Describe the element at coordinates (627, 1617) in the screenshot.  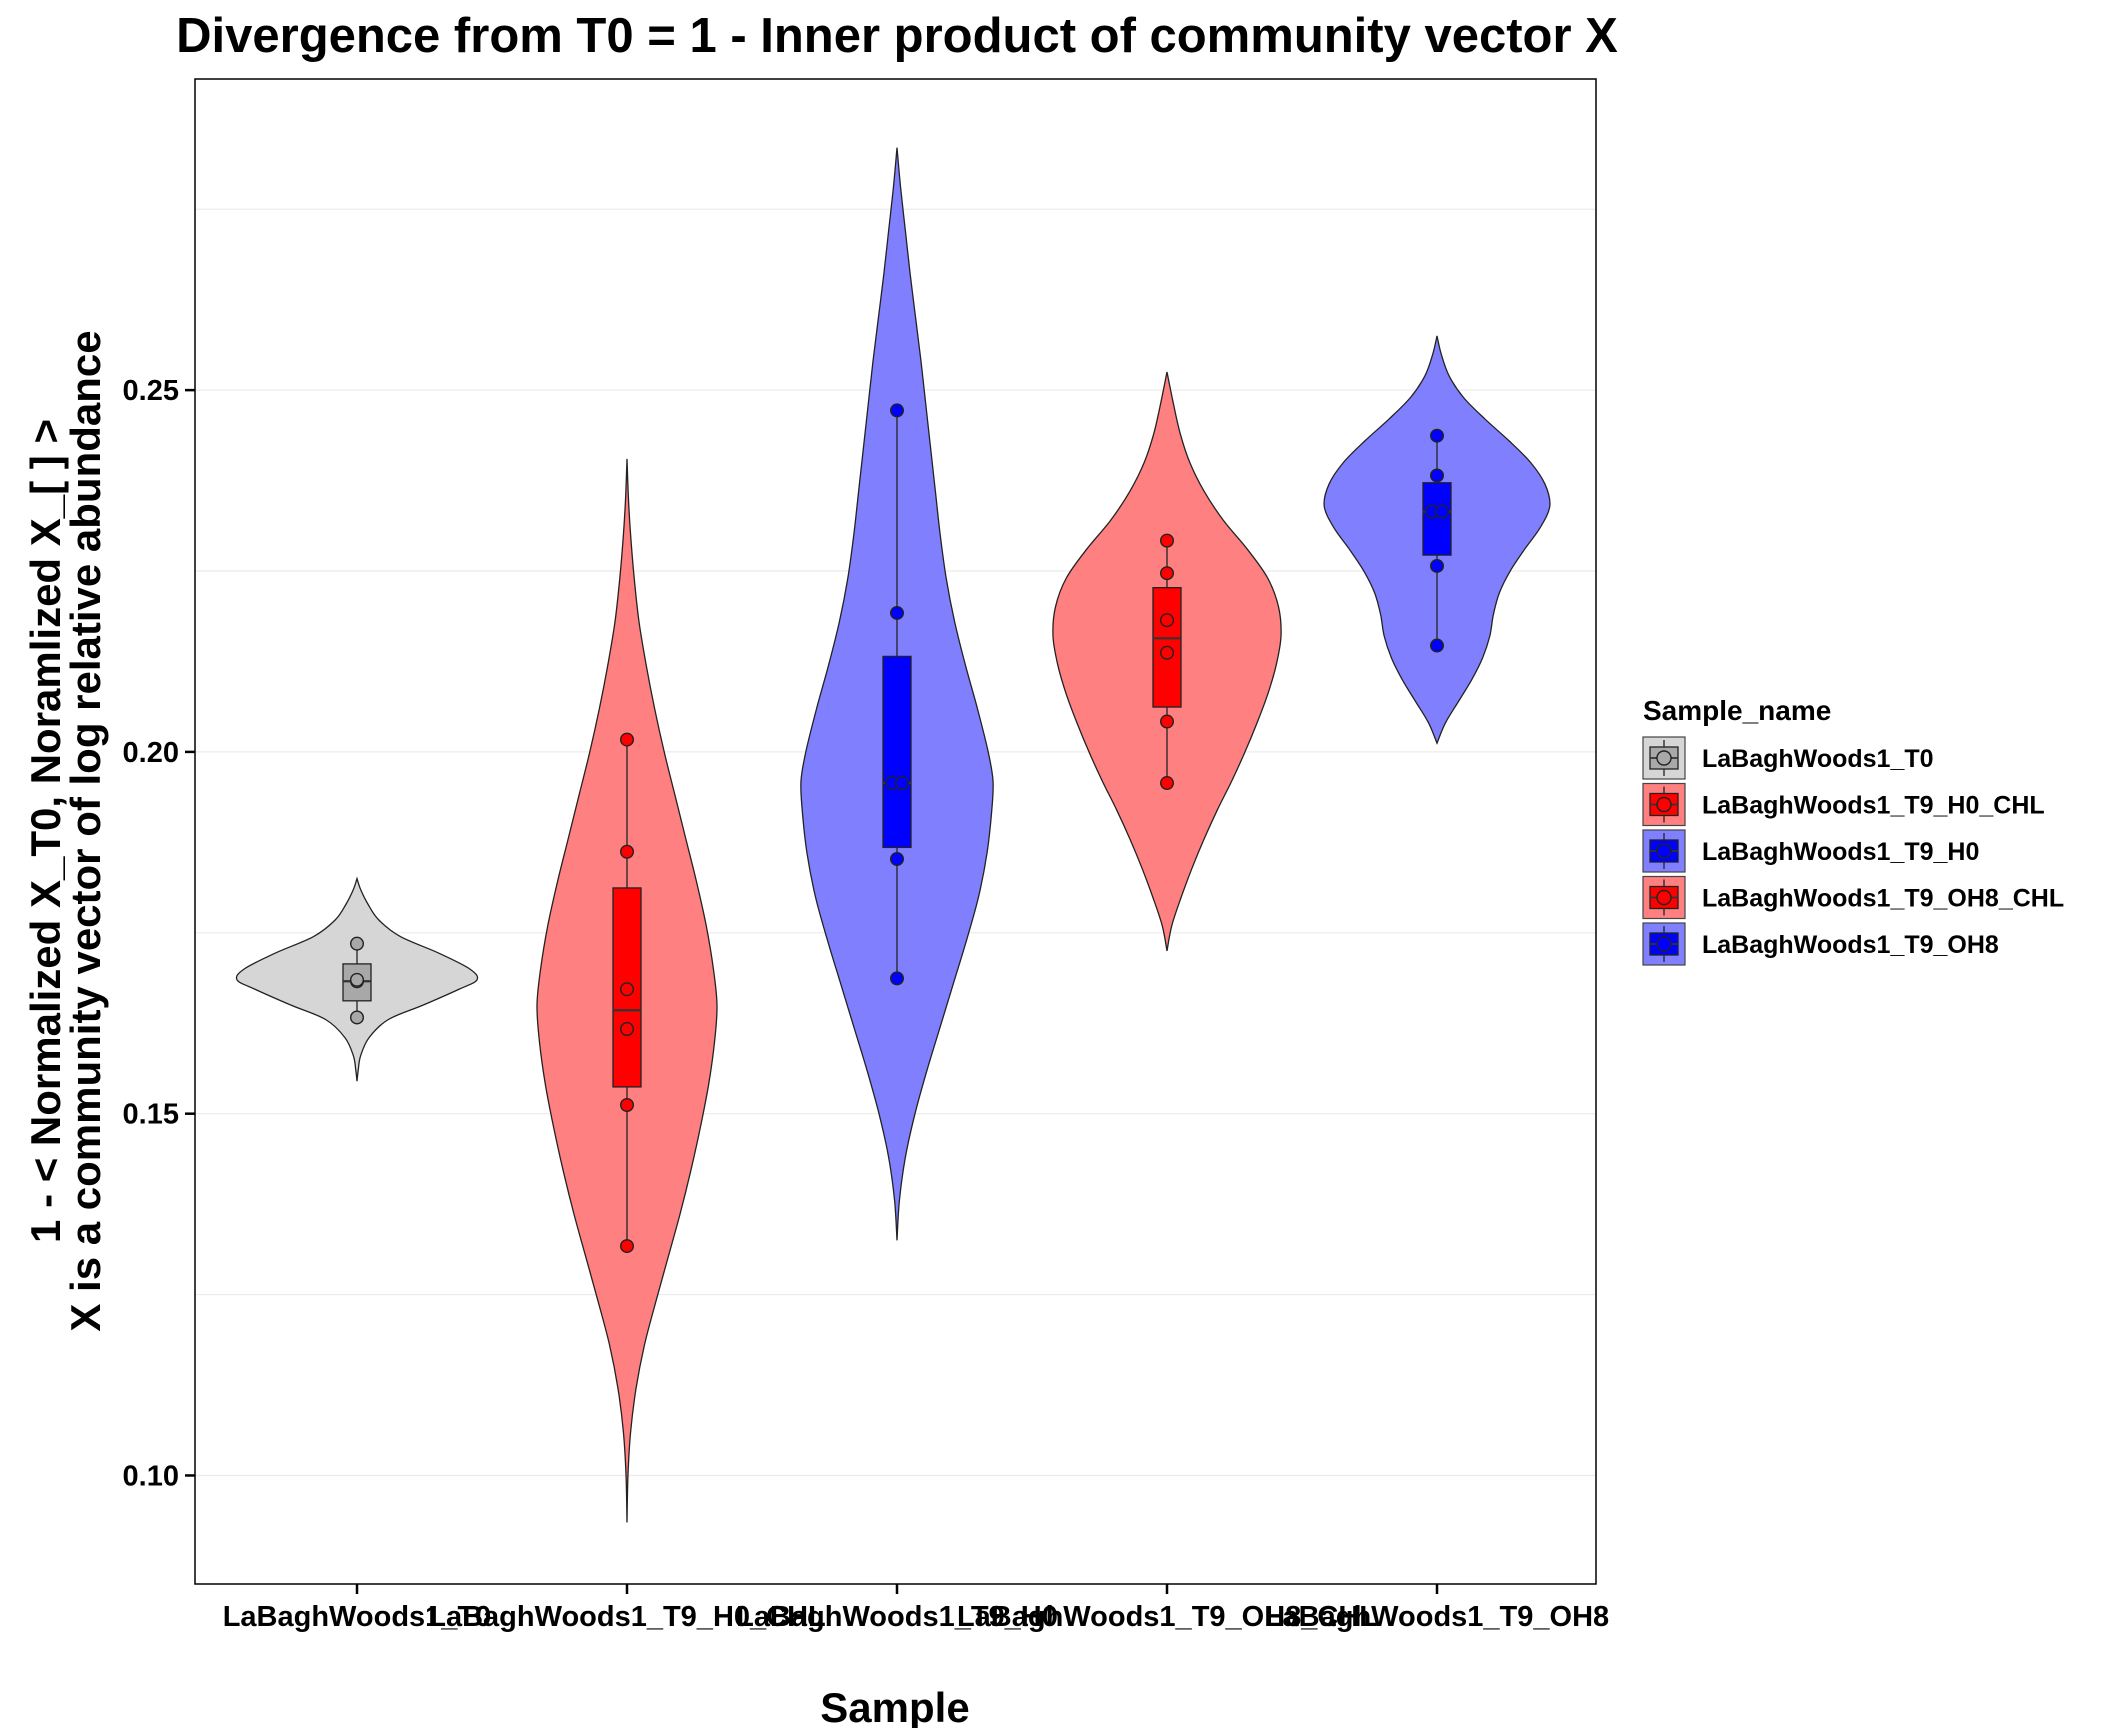
I see `x-tick-label: LaBaghWoods1_T9_H0_CHL` at that location.